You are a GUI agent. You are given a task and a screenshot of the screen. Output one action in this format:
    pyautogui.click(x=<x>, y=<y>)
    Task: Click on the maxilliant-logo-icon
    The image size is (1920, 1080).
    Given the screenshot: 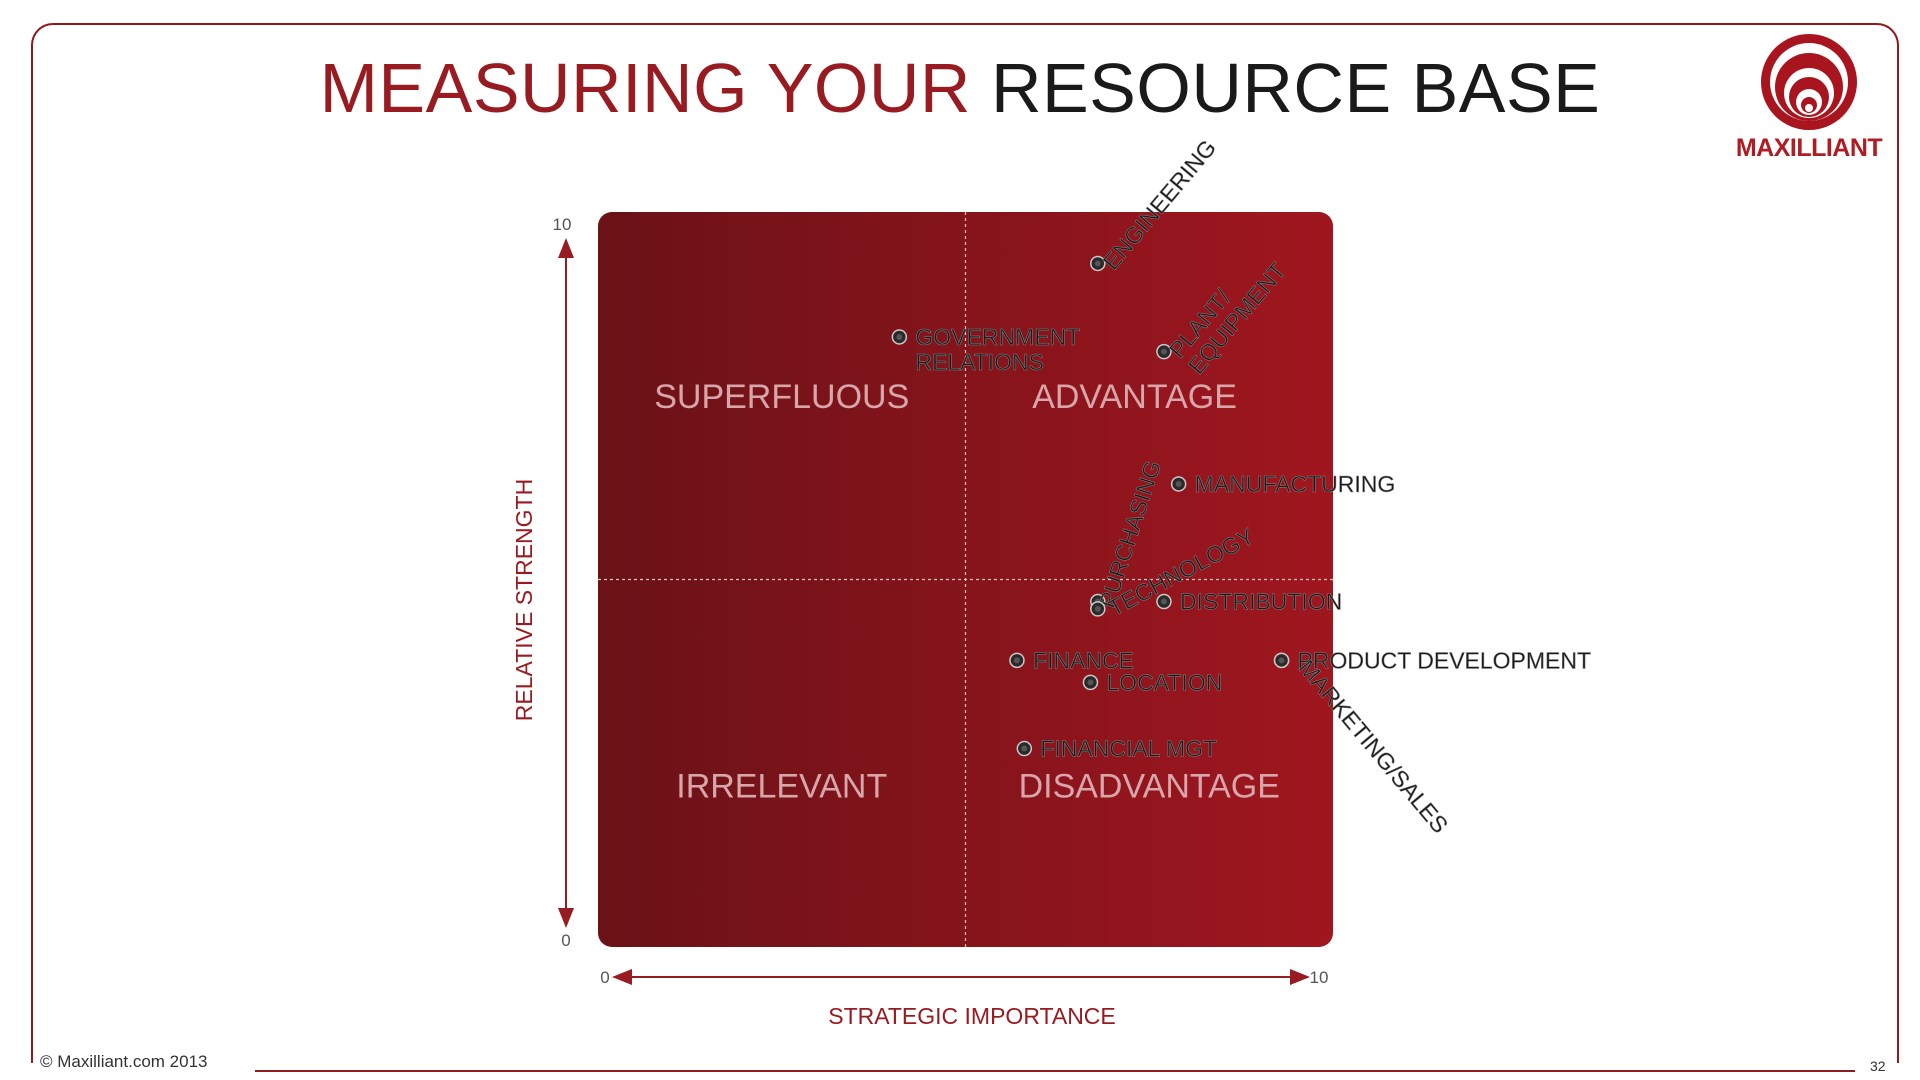 What is the action you would take?
    pyautogui.click(x=1809, y=82)
    